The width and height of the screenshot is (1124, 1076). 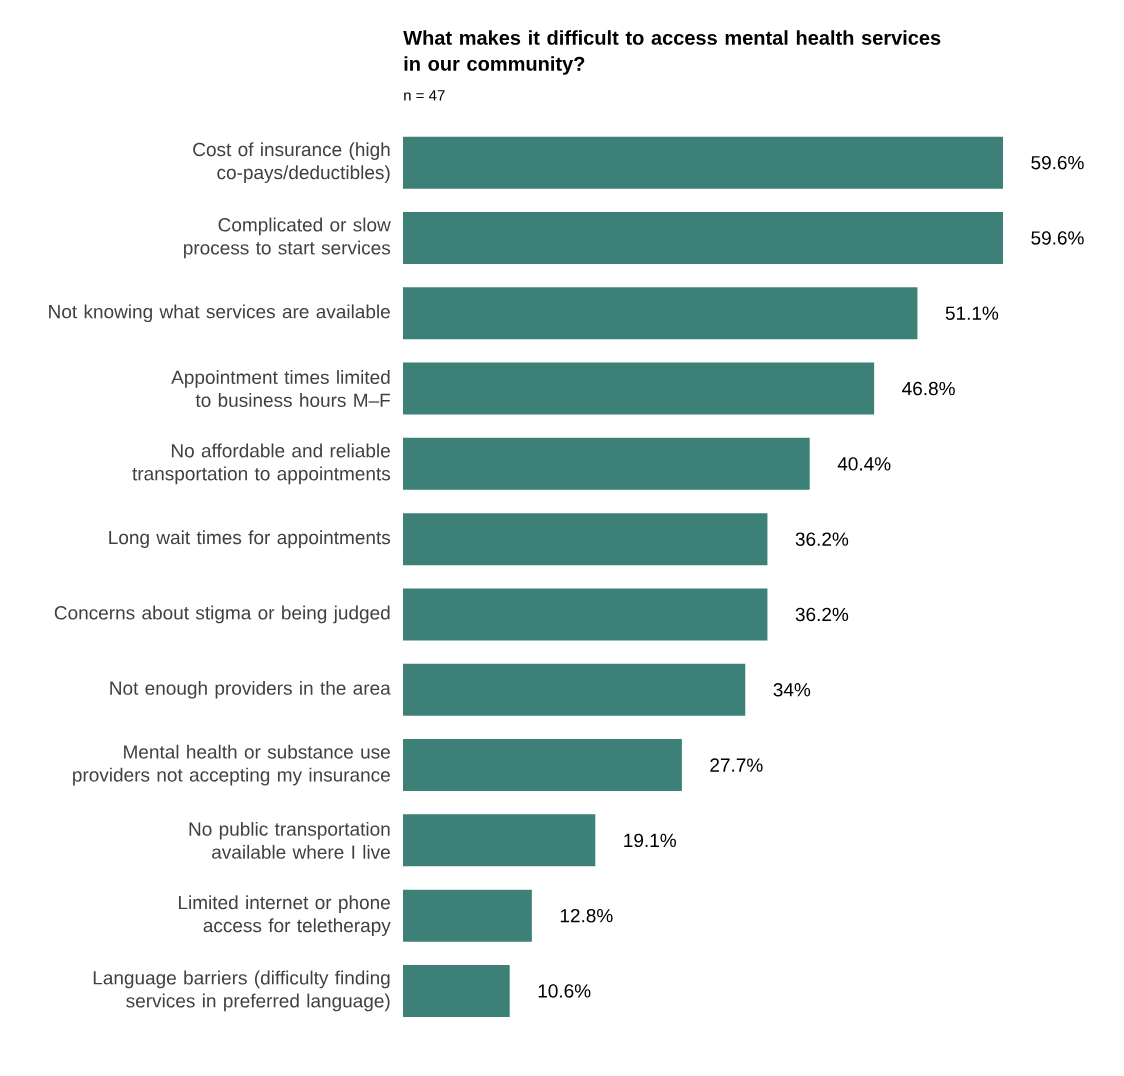 What do you see at coordinates (285, 916) in the screenshot?
I see `y-tick-label: Limited internet or phone access for teletherapy` at bounding box center [285, 916].